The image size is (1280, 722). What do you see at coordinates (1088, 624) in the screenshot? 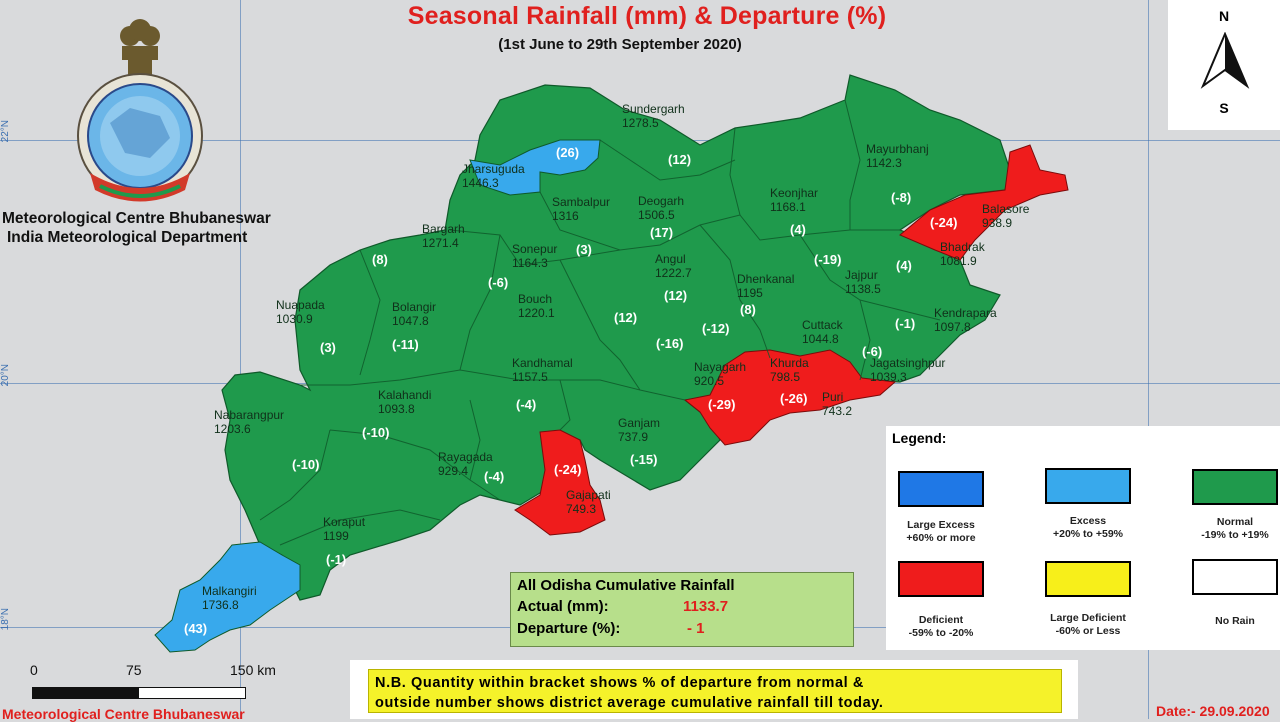
I see `legend-label-large-deficient: Large Deficient -60% or Less` at bounding box center [1088, 624].